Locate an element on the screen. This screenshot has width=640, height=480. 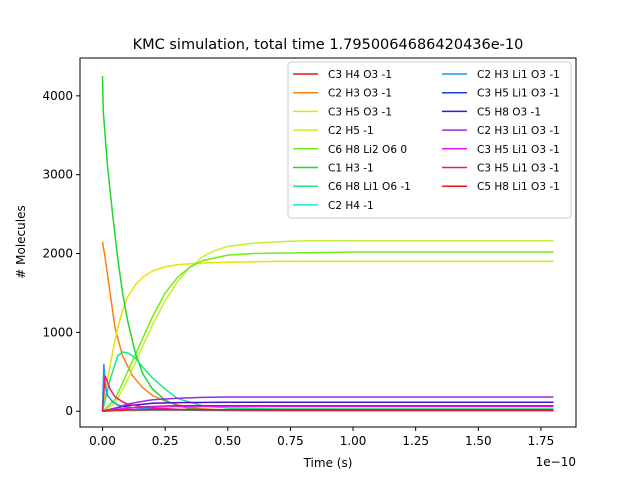
legend-entry-label: C2 H5 -1 is located at coordinates (351, 131).